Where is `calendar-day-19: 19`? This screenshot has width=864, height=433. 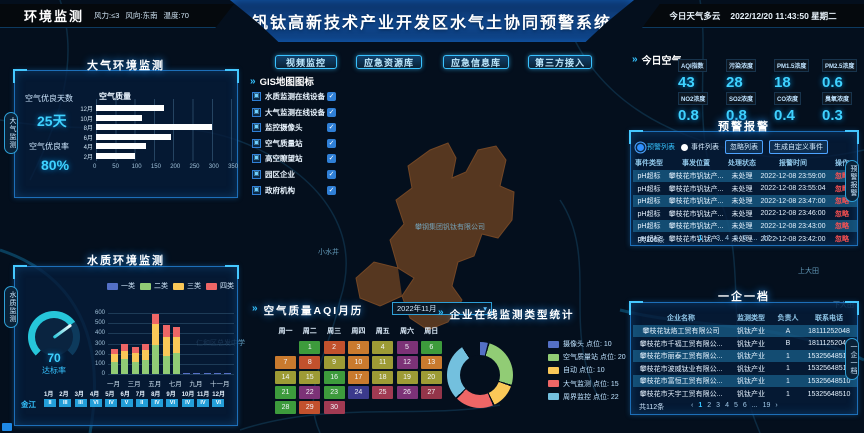 calendar-day-19: 19 is located at coordinates (407, 377).